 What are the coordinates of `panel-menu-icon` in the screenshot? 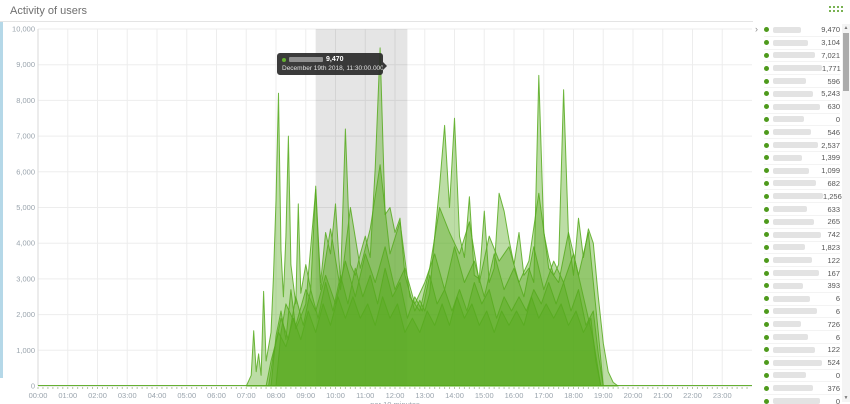 It's located at (836, 10).